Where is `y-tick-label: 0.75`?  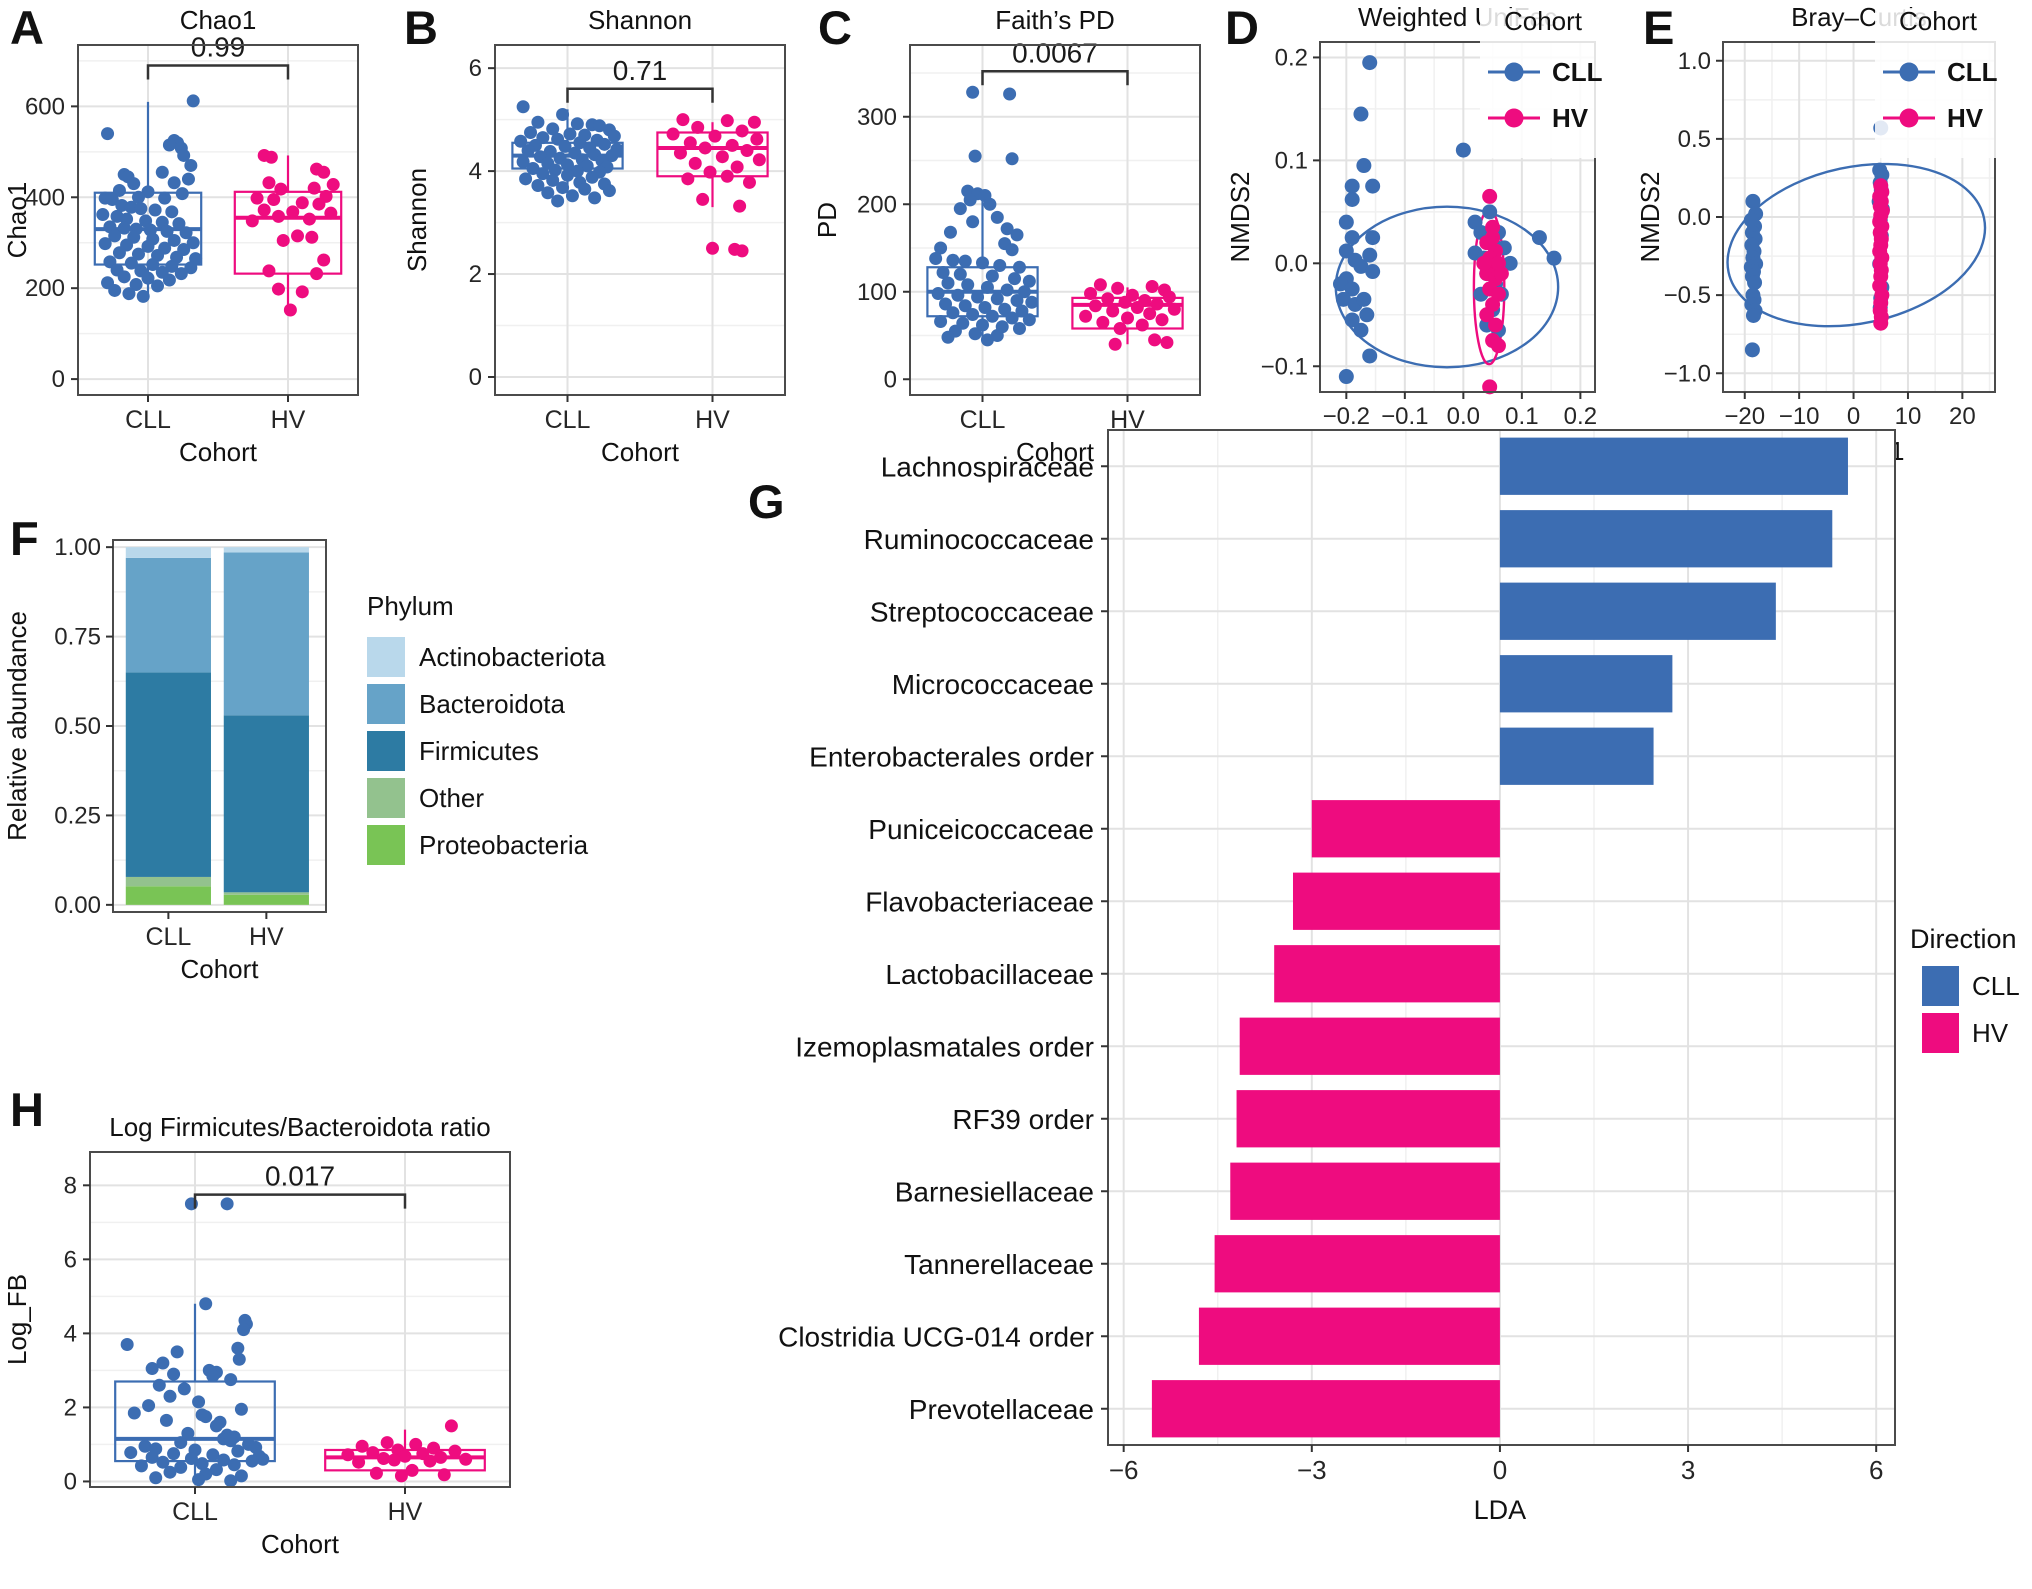
y-tick-label: 0.75 is located at coordinates (77, 637).